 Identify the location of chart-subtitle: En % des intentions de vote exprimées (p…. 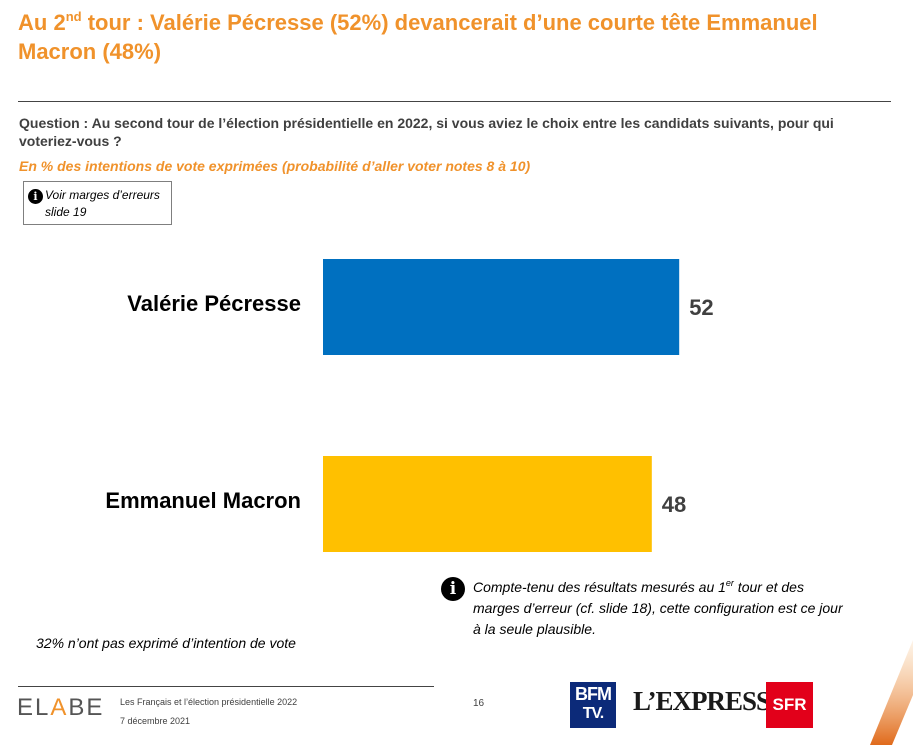
(275, 166).